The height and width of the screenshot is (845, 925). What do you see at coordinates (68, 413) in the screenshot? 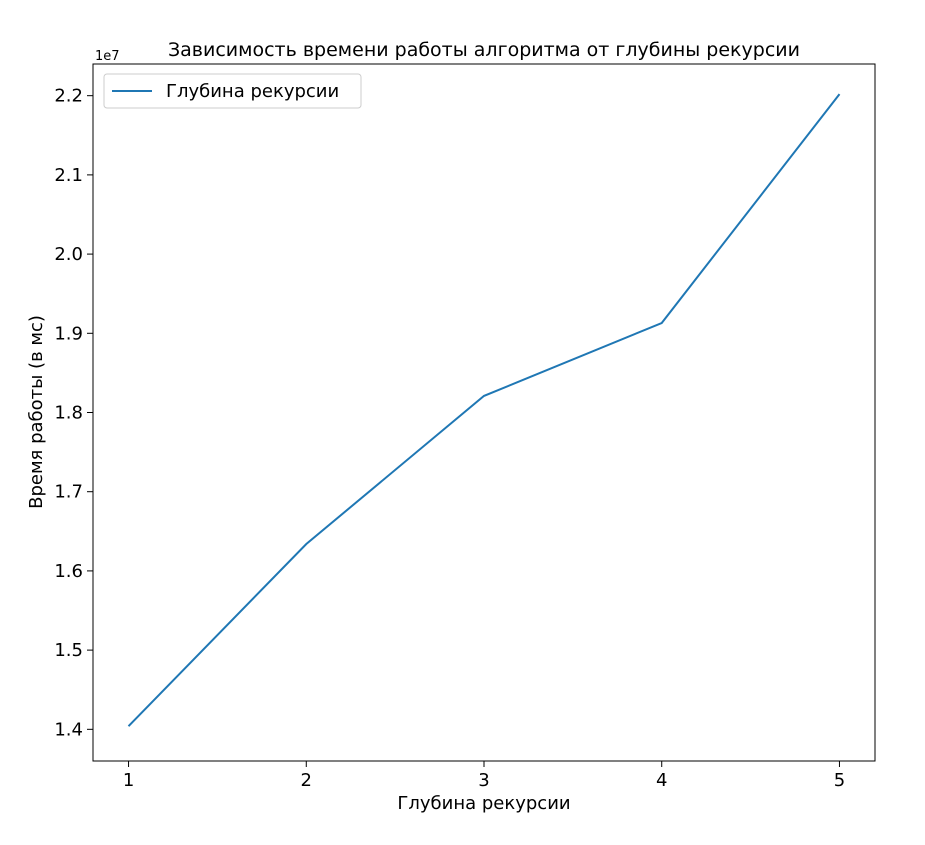
I see `y-tick-label: 1.8` at bounding box center [68, 413].